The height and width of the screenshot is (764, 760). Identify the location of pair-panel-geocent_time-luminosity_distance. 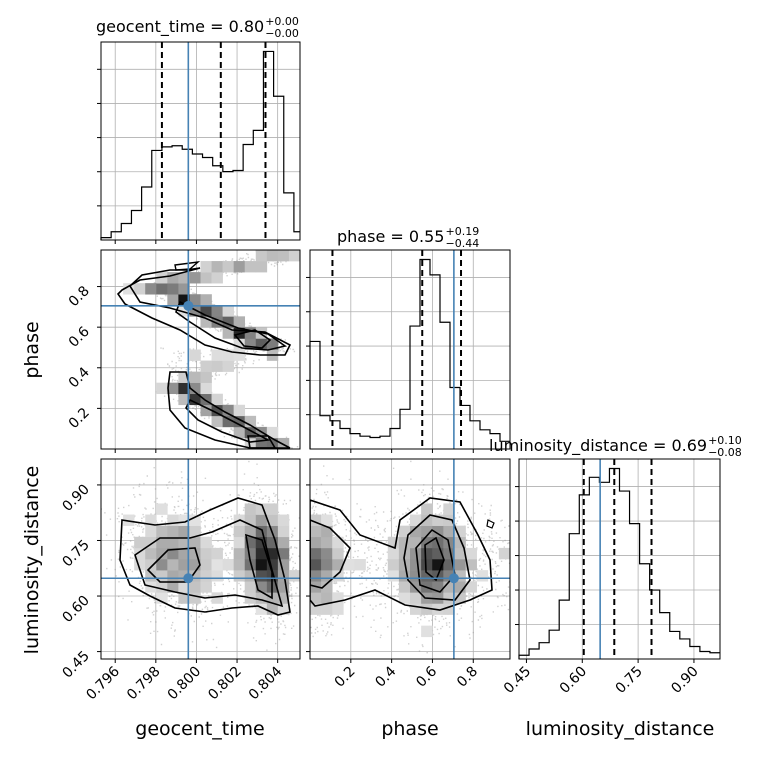
(199, 560).